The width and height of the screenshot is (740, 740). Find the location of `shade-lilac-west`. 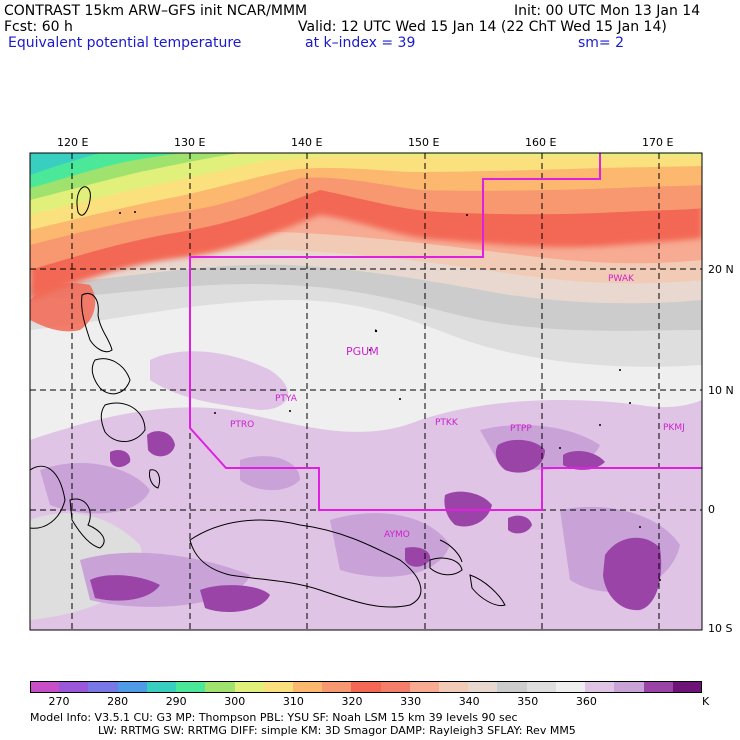

shade-lilac-west is located at coordinates (219, 380).